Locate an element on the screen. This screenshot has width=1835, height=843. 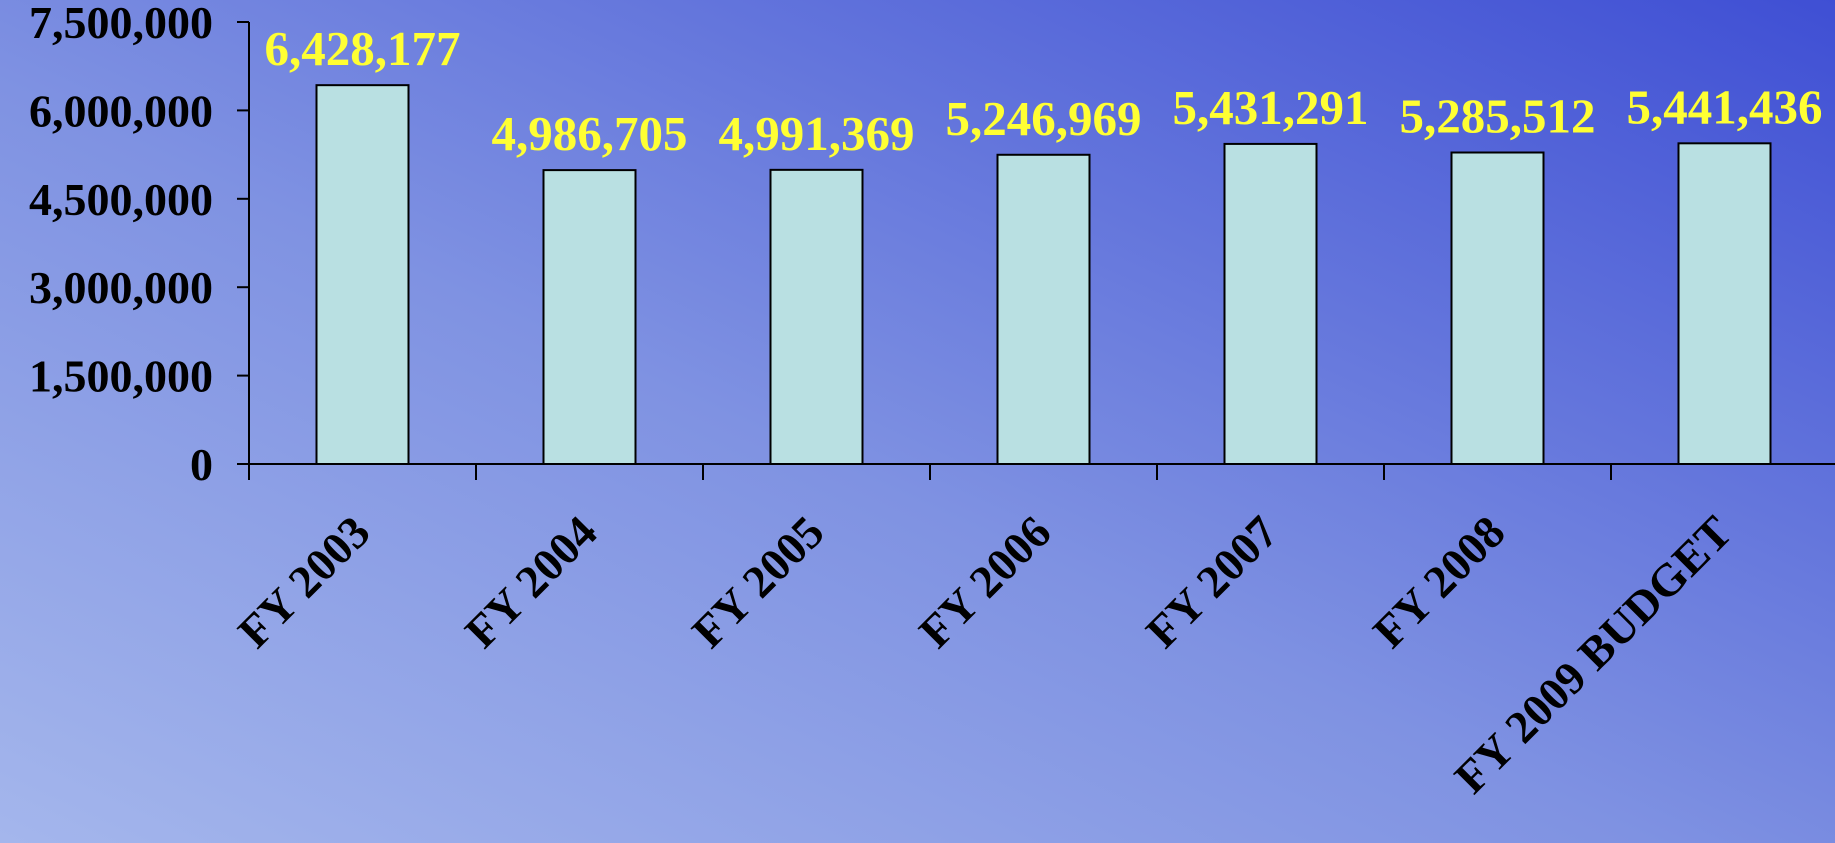
x-category-label: FY 2007 is located at coordinates (1211, 581).